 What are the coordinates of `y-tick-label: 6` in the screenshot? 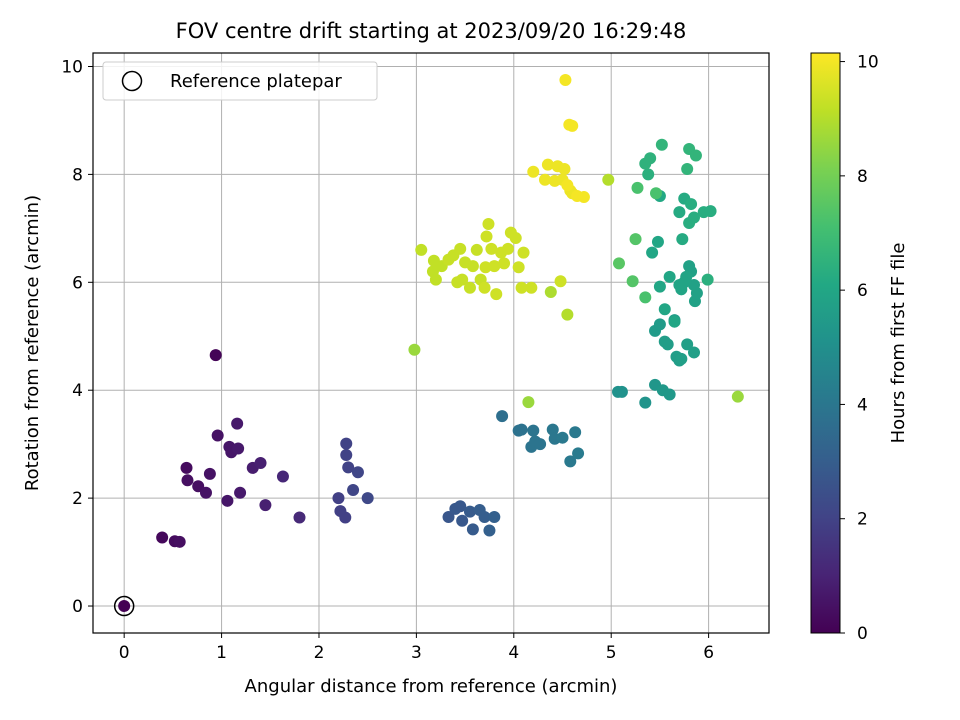 It's located at (77, 283).